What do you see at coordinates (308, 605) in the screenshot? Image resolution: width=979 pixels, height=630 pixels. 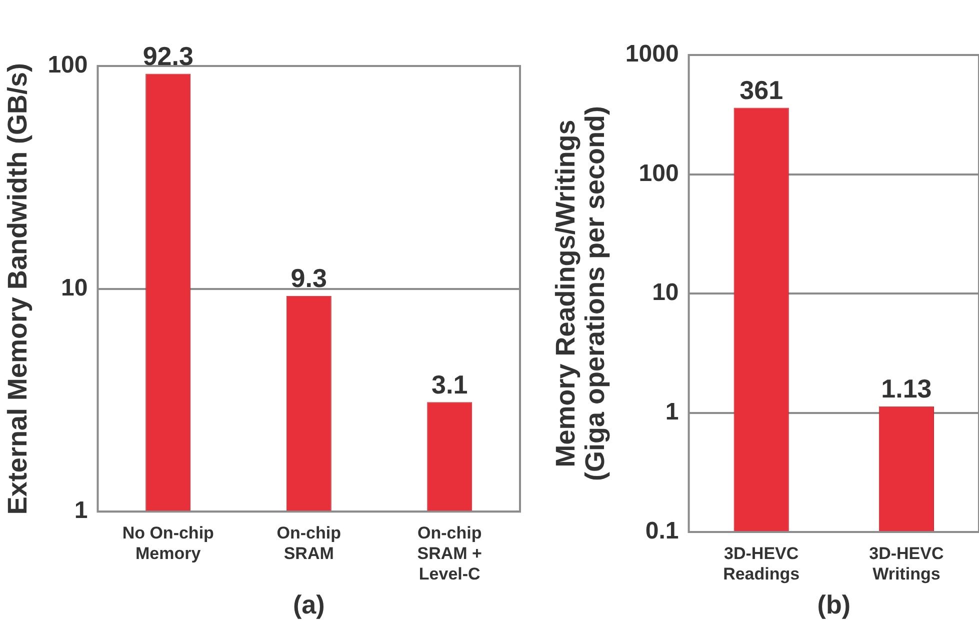 I see `x-axis-title: (a)` at bounding box center [308, 605].